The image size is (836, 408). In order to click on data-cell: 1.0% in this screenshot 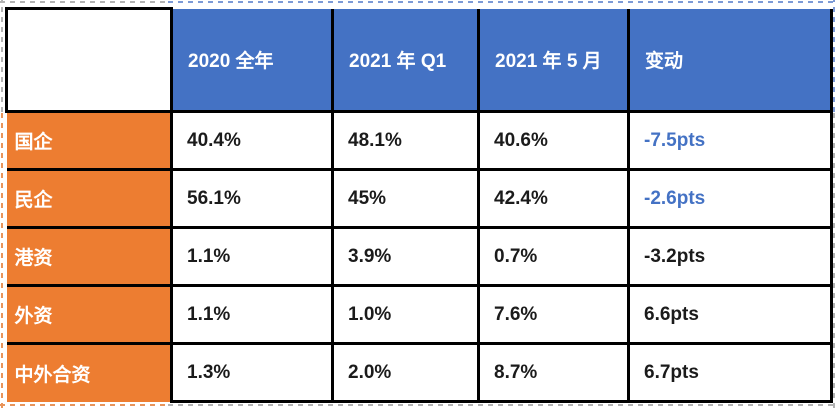, I will do `click(405, 314)`.